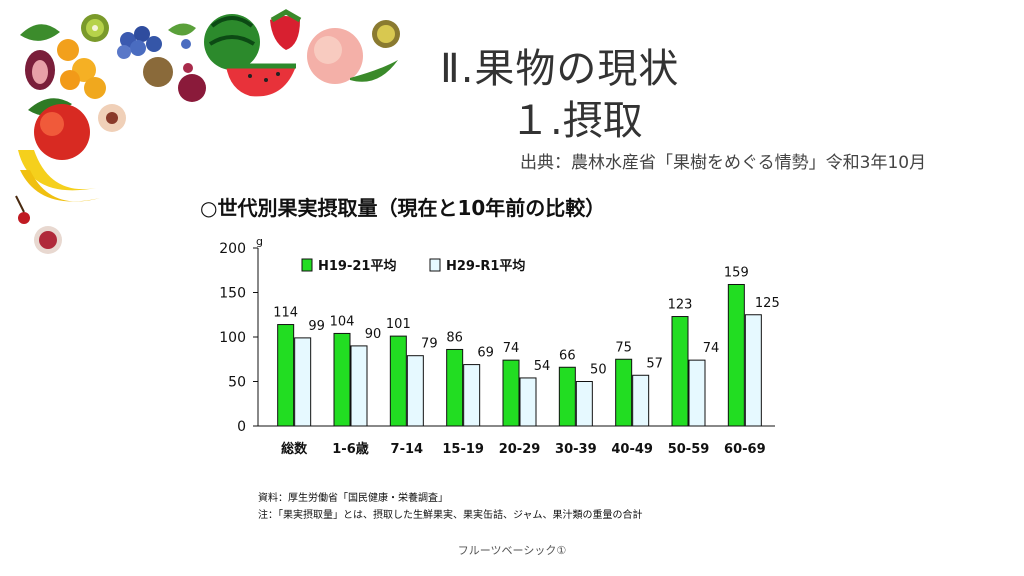  What do you see at coordinates (403, 208) in the screenshot?
I see `chart-title: ○世代別果実摂取量（現在と10年前の比較）` at bounding box center [403, 208].